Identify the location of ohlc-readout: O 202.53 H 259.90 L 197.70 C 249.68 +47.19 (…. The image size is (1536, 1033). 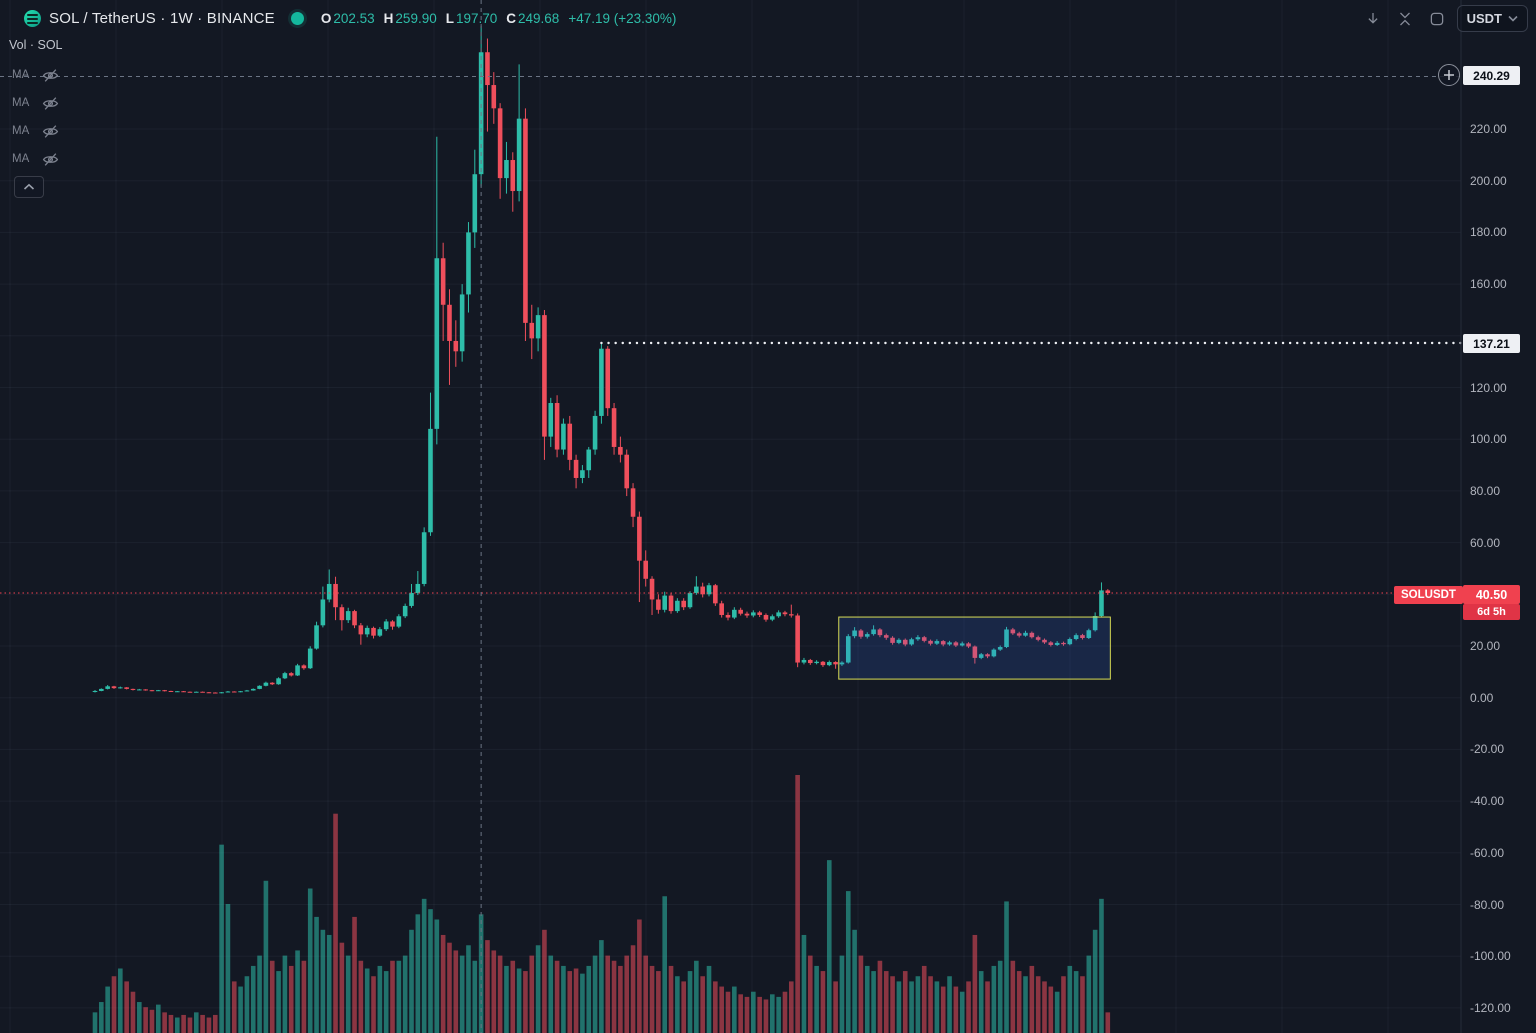
(499, 18).